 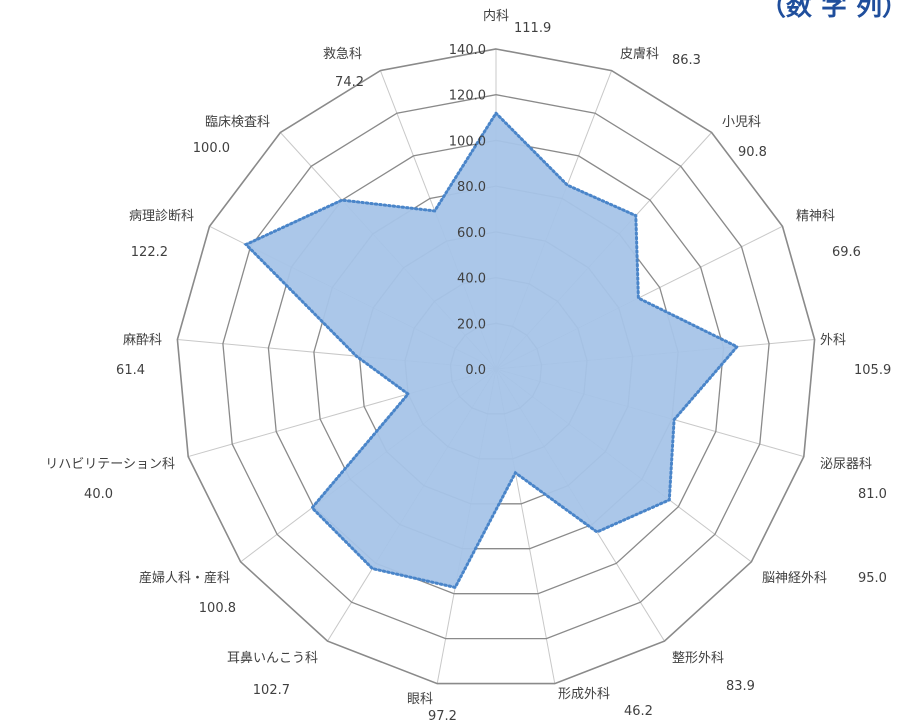 I want to click on category-label: 脳神経外科, so click(x=794, y=578).